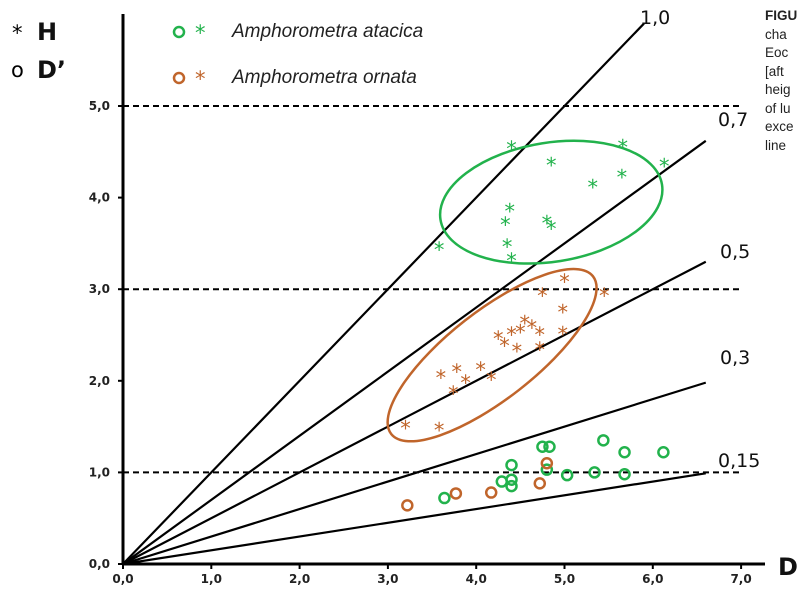  Describe the element at coordinates (777, 52) in the screenshot. I see `caption-line: Eoc` at that location.